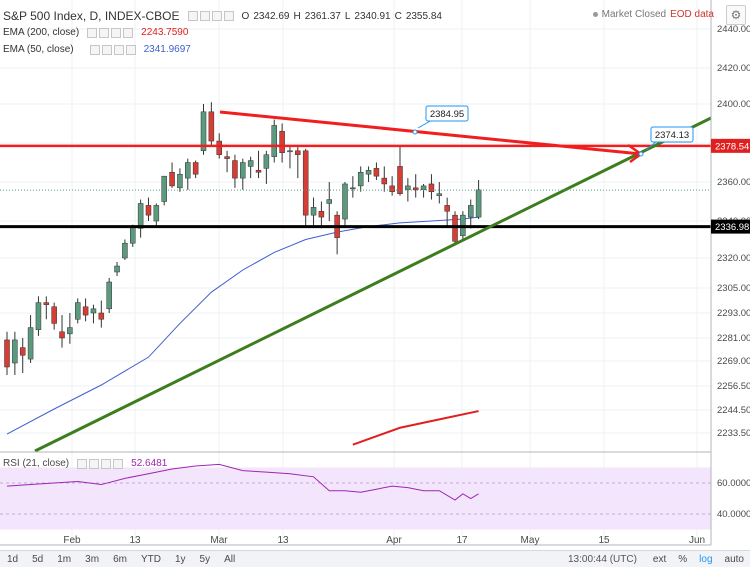  Describe the element at coordinates (205, 559) in the screenshot. I see `range-5y: 5y` at that location.